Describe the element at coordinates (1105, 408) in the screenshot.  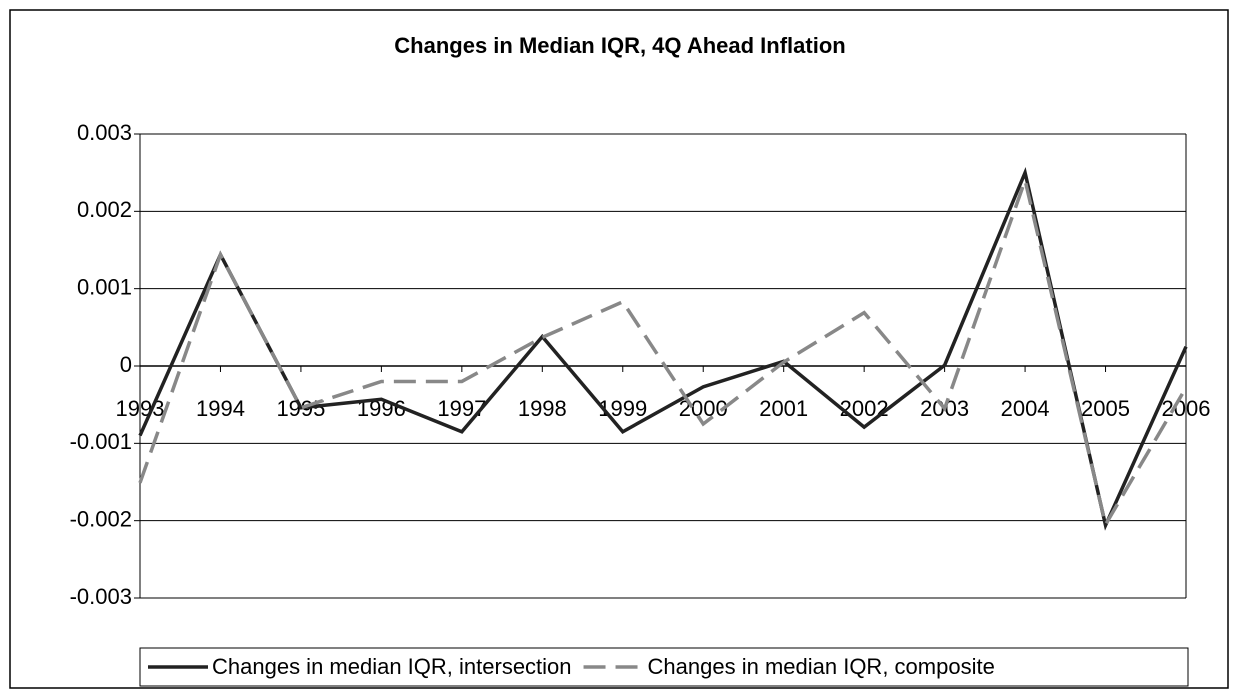
I see `x-tick-label: 2005` at that location.